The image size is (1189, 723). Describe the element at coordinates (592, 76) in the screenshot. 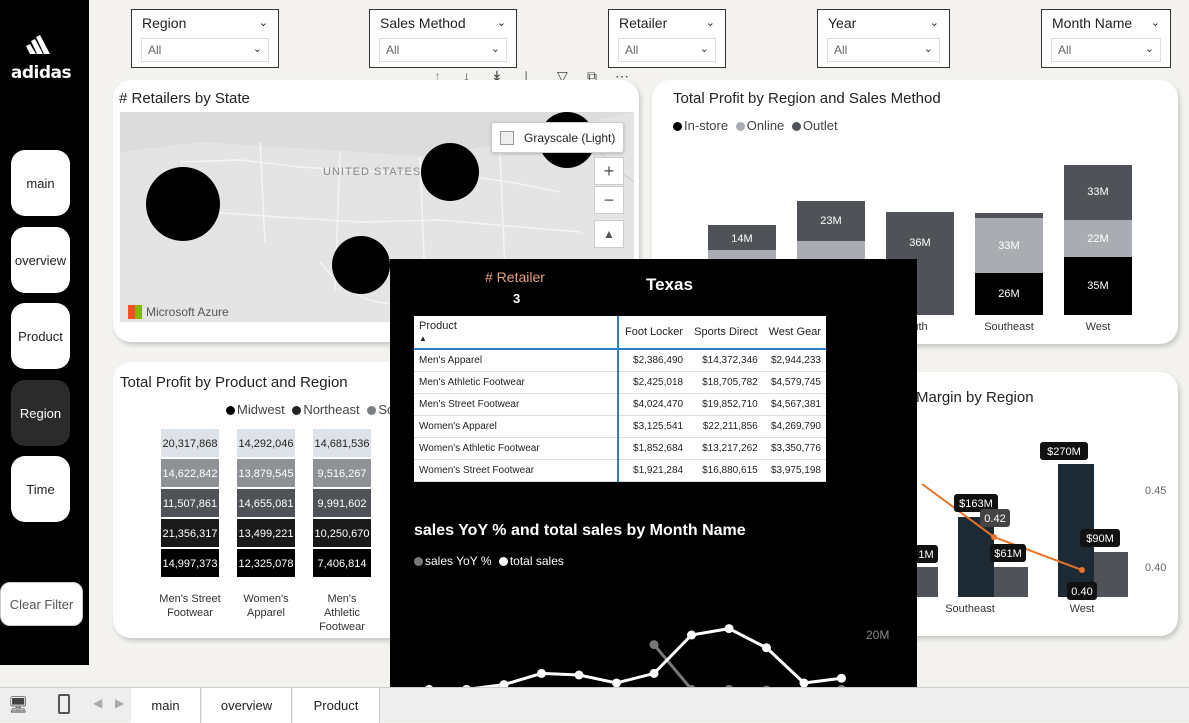

I see `focus-mode-icon: ⧉` at that location.